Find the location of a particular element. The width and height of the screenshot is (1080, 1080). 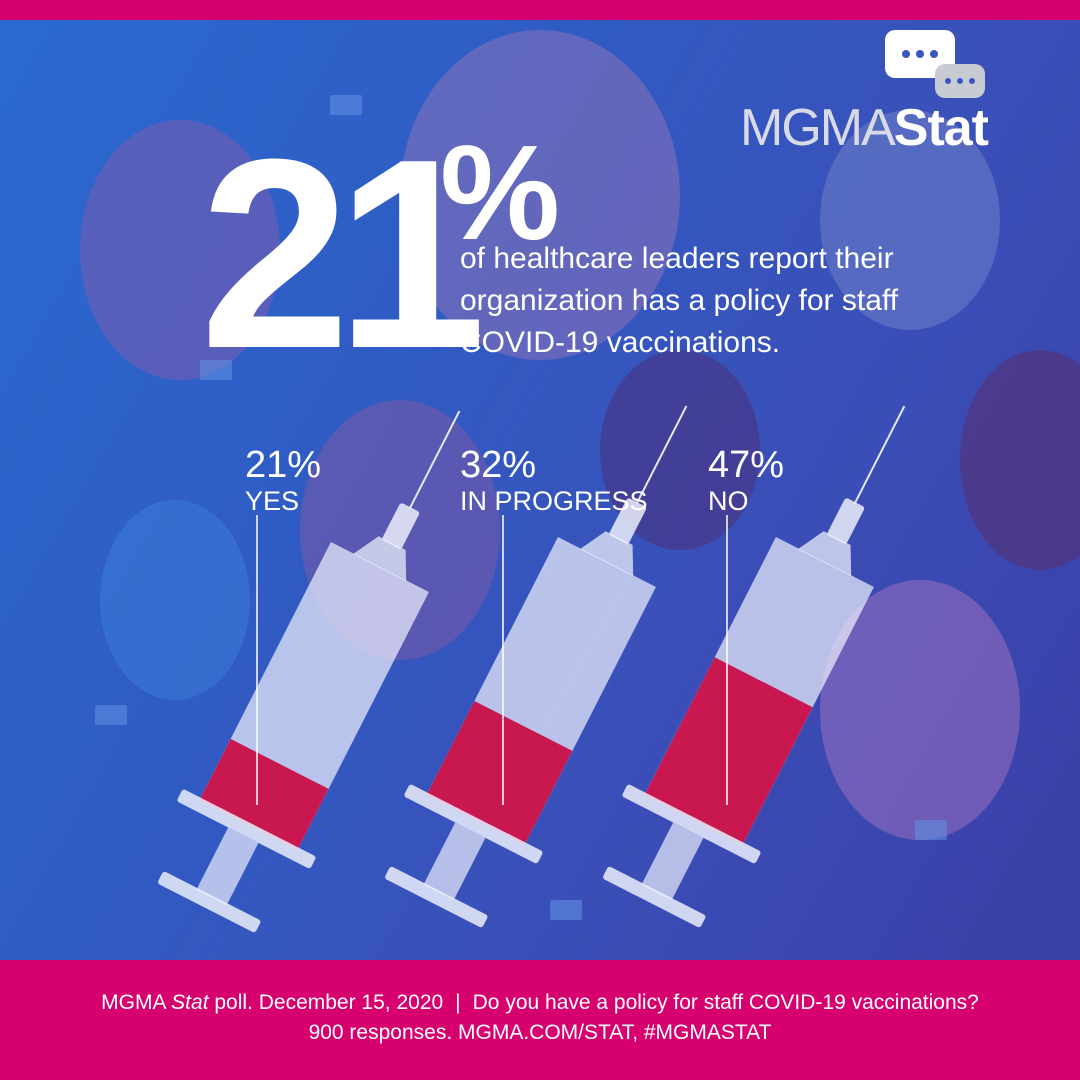

data-label: 21% YES is located at coordinates (283, 480).